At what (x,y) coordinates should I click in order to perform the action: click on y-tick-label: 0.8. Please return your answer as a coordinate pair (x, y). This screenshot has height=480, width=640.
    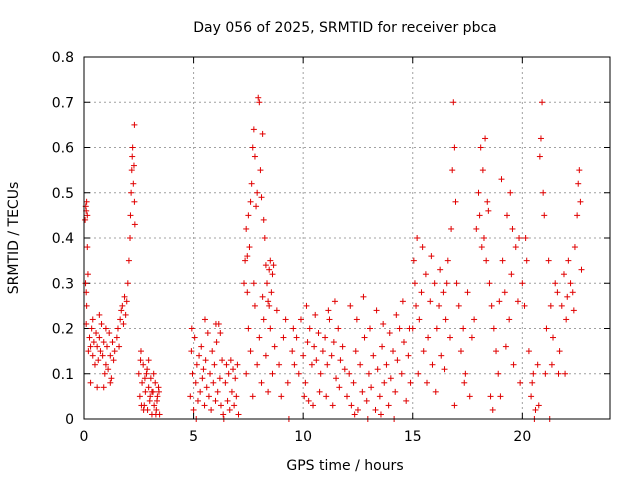
    Looking at the image, I should click on (63, 58).